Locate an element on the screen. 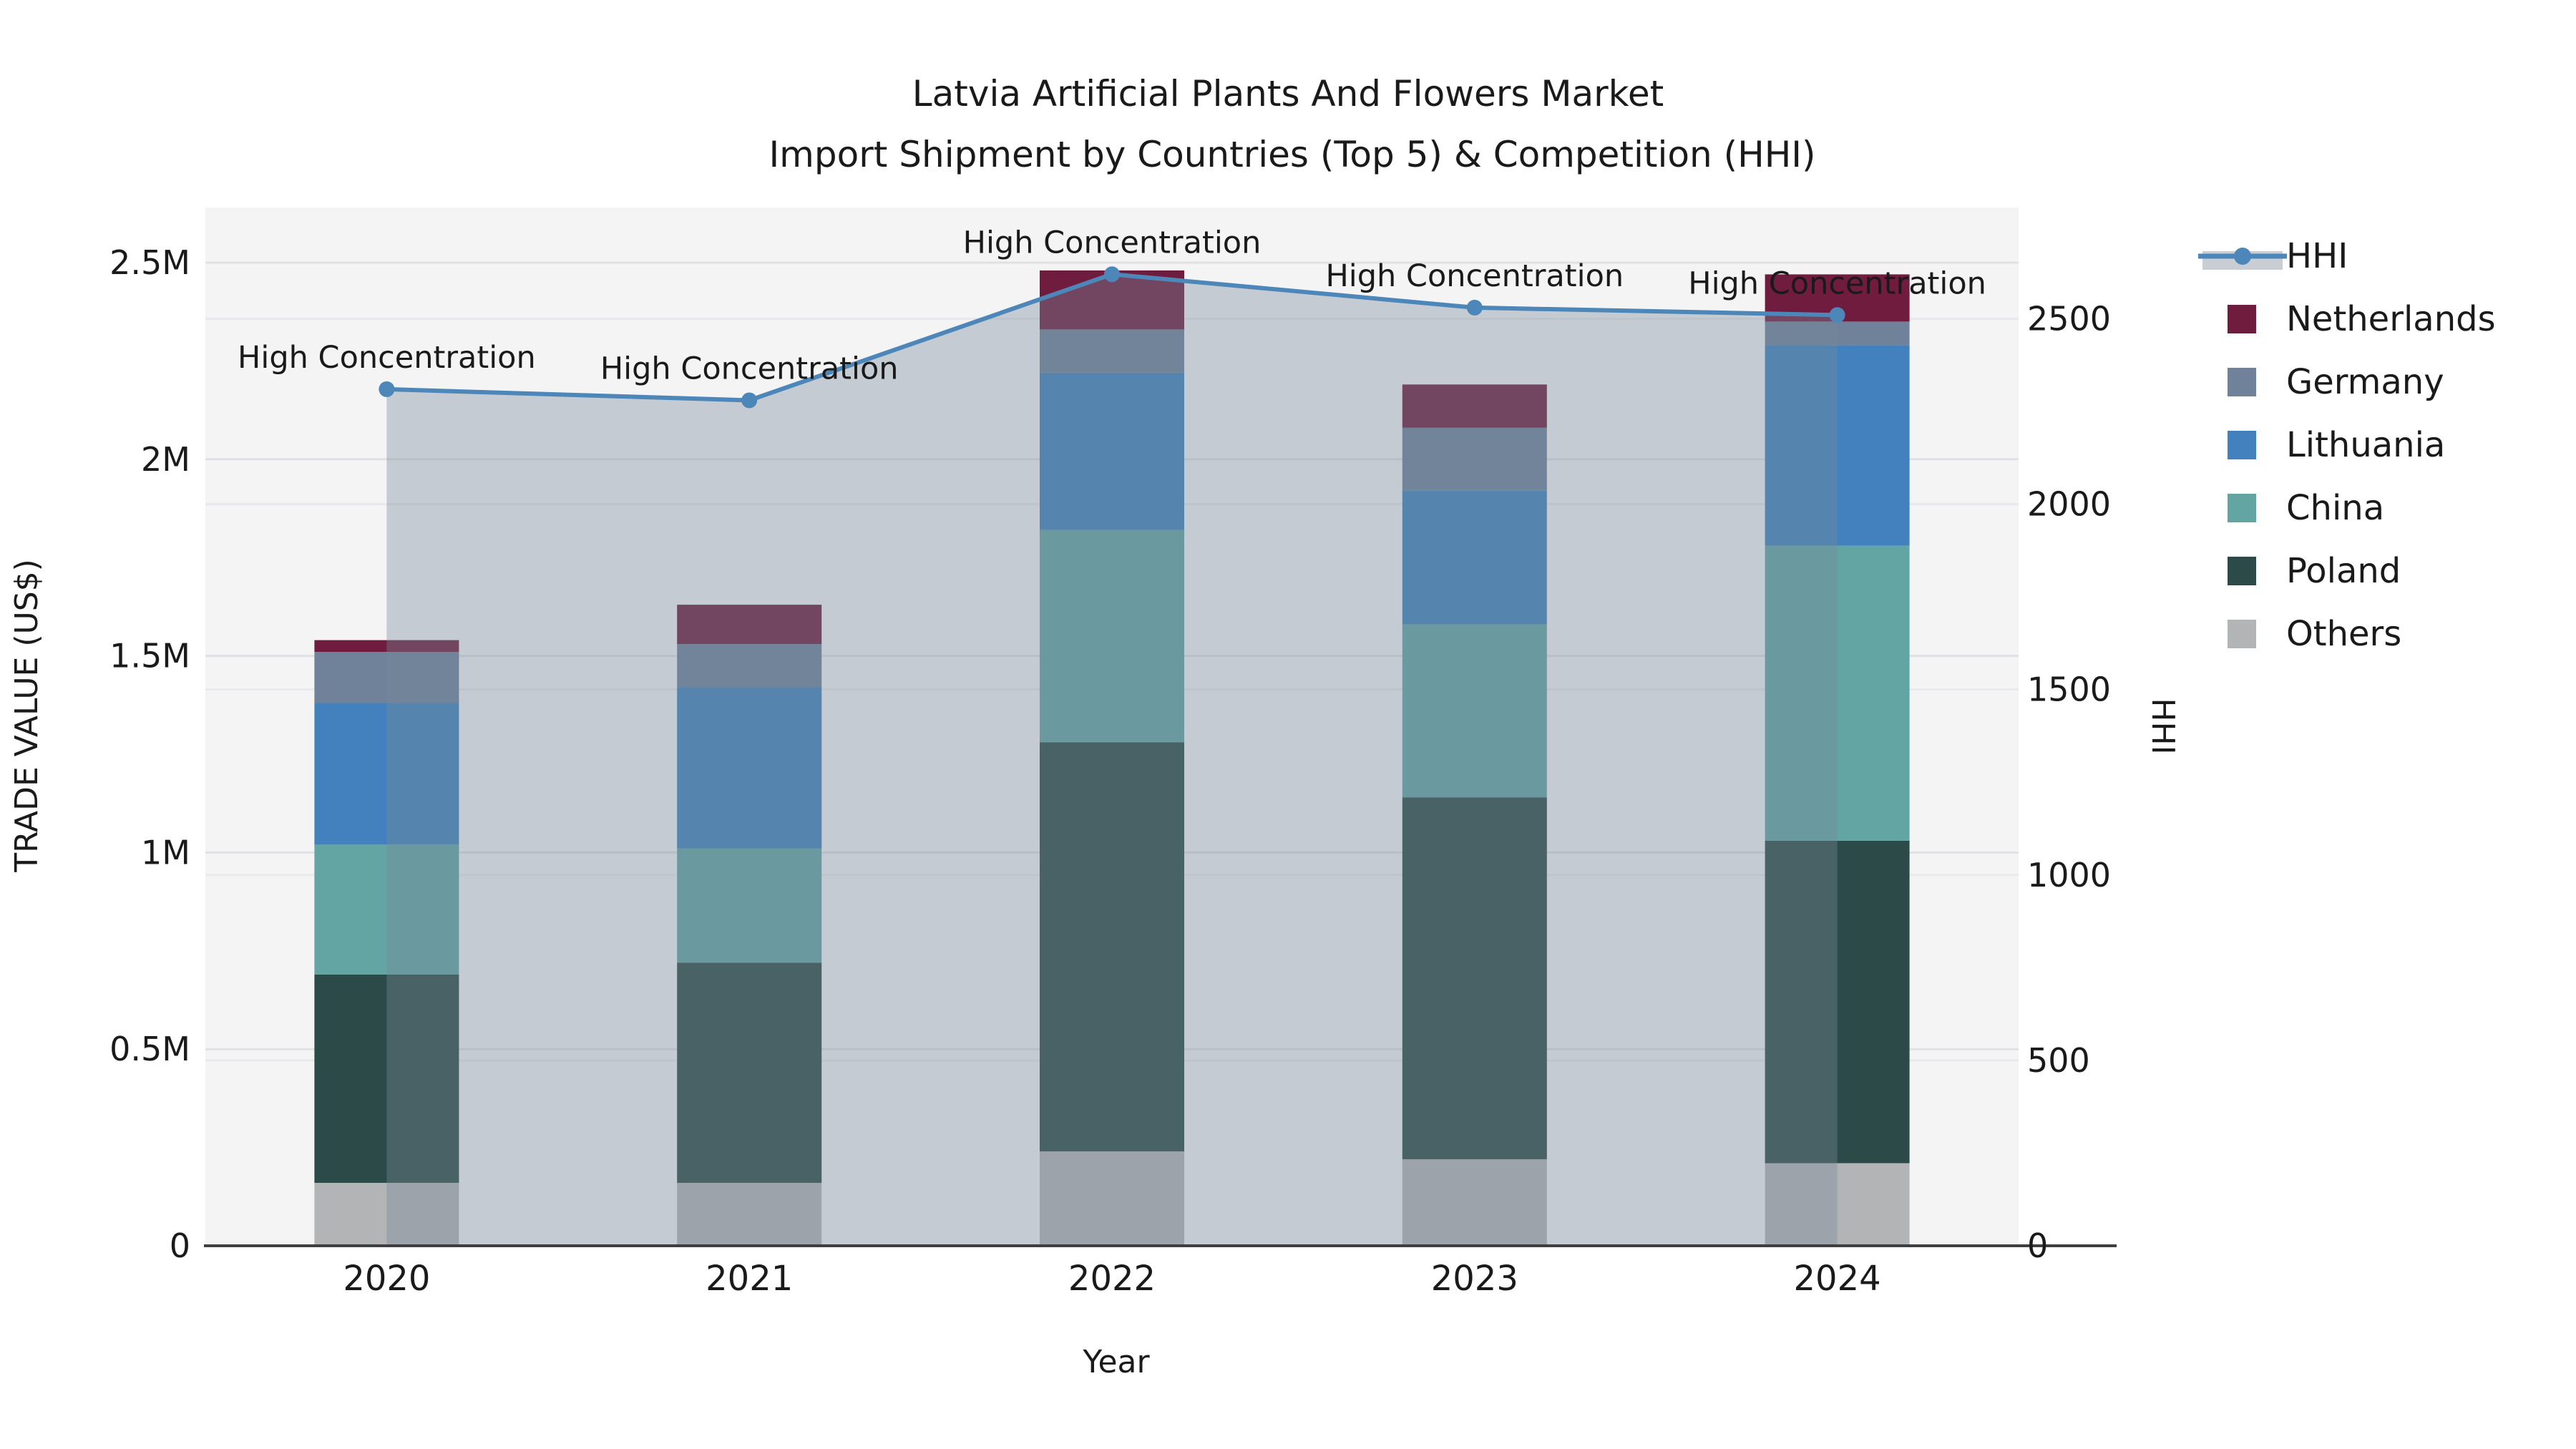 The width and height of the screenshot is (2576, 1449). legend-swatch-poland is located at coordinates (2242, 571).